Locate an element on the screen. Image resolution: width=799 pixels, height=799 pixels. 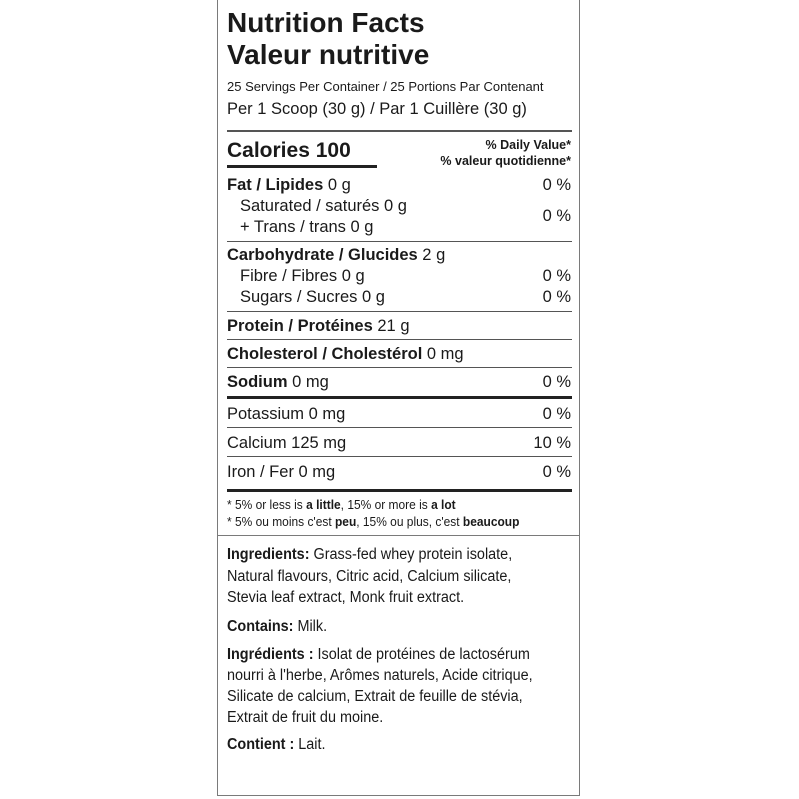
dv-potassium: 0 % is located at coordinates (556, 414).